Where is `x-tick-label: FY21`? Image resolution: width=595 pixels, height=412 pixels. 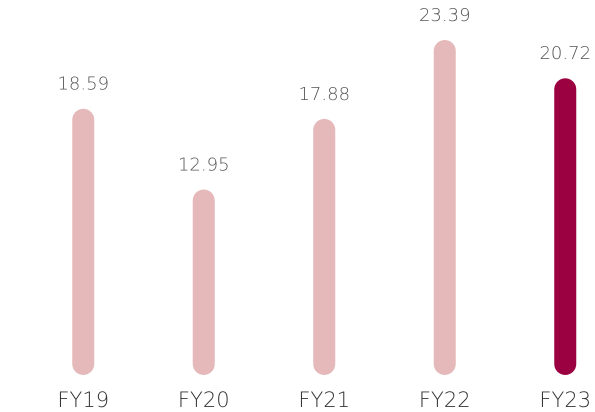 x-tick-label: FY21 is located at coordinates (324, 400).